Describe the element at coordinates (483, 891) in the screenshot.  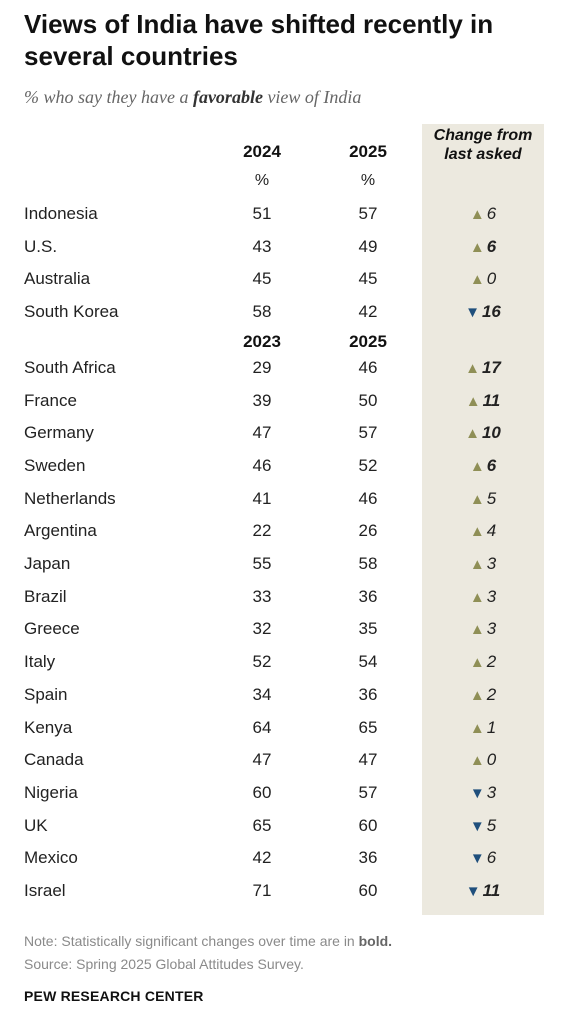
I see `change-cell: ▼ 11` at that location.